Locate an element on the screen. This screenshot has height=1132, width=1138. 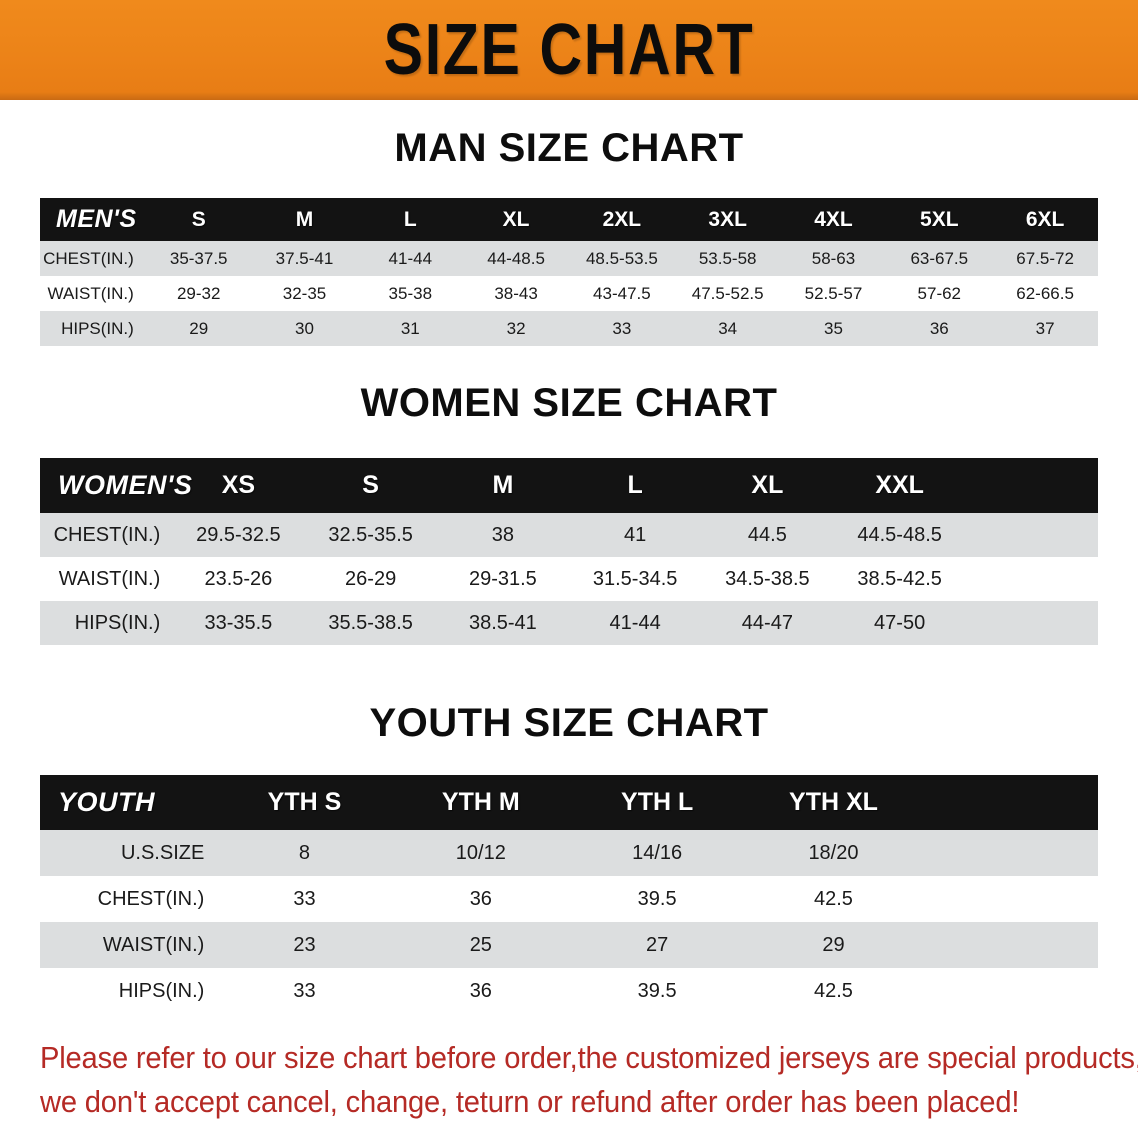
man-cell: 62-66.5 is located at coordinates (1045, 293).